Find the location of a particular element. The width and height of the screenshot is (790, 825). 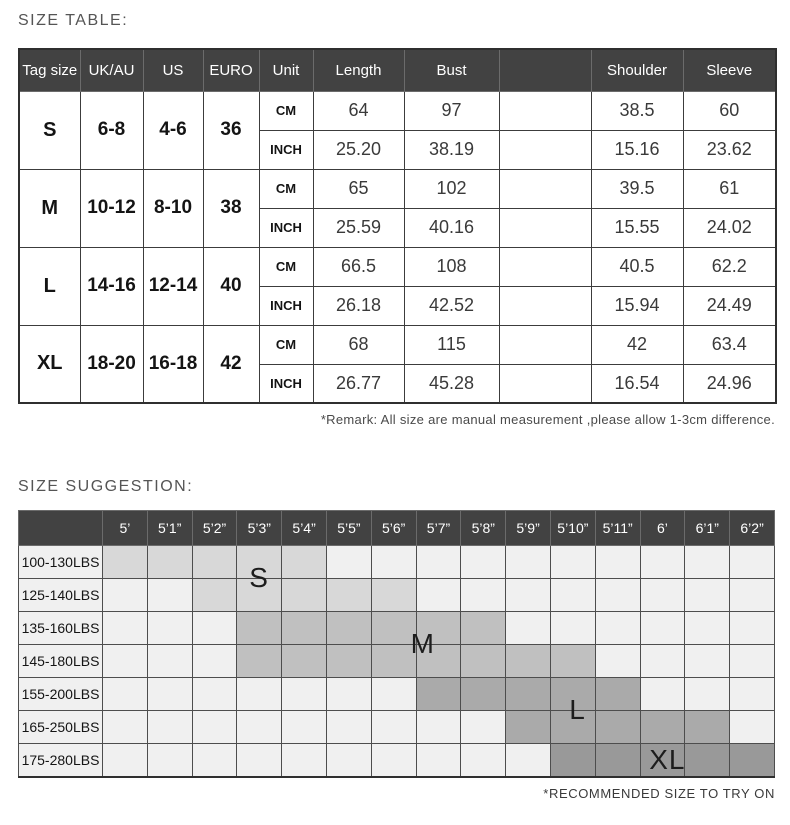

size-table-header-unit: Unit is located at coordinates (286, 70).